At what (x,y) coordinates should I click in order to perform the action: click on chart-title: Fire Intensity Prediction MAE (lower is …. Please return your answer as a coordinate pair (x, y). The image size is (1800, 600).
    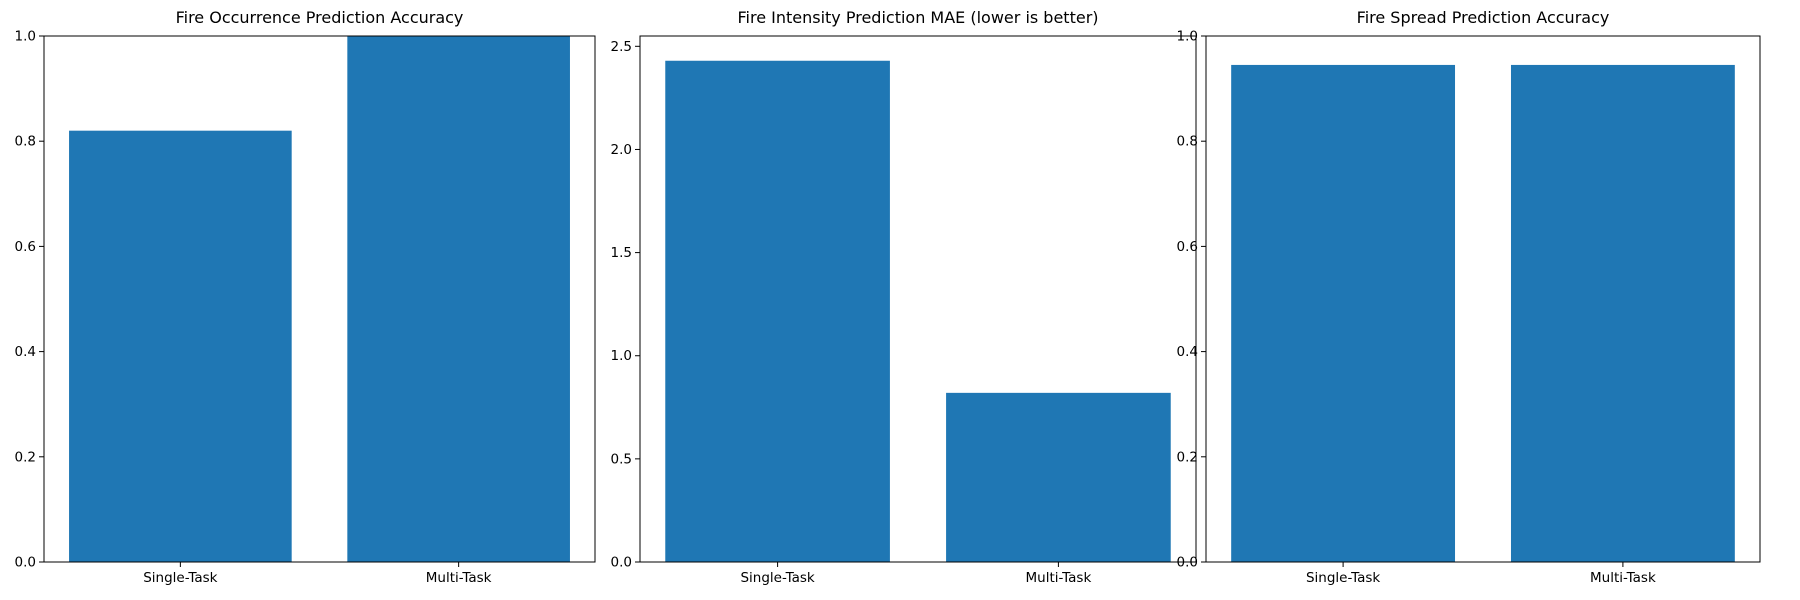
    Looking at the image, I should click on (917, 17).